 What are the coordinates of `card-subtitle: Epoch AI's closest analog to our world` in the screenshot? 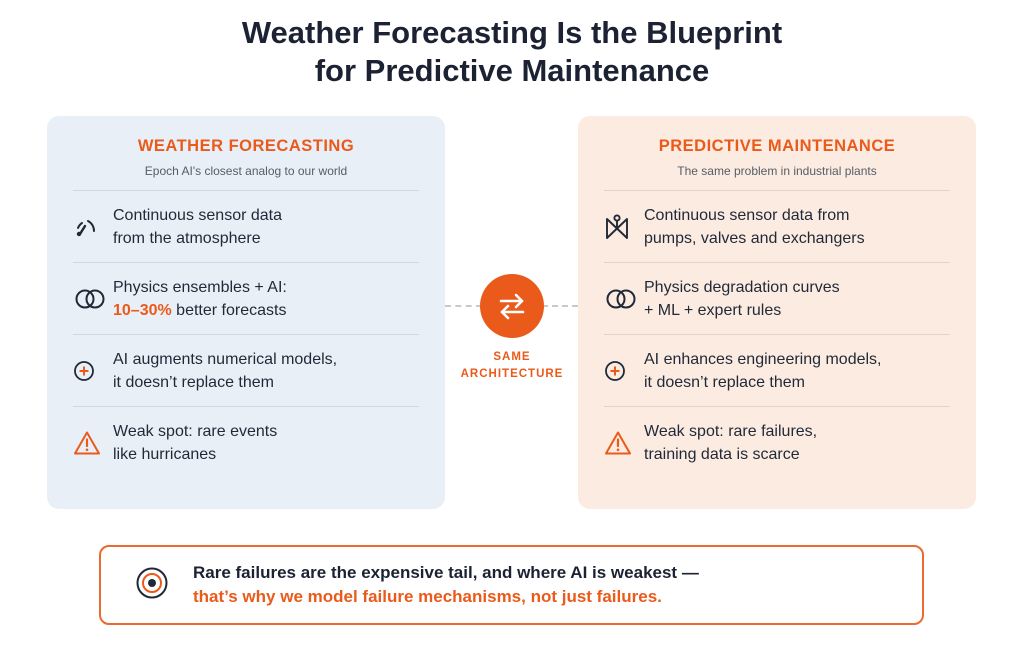 It's located at (246, 171).